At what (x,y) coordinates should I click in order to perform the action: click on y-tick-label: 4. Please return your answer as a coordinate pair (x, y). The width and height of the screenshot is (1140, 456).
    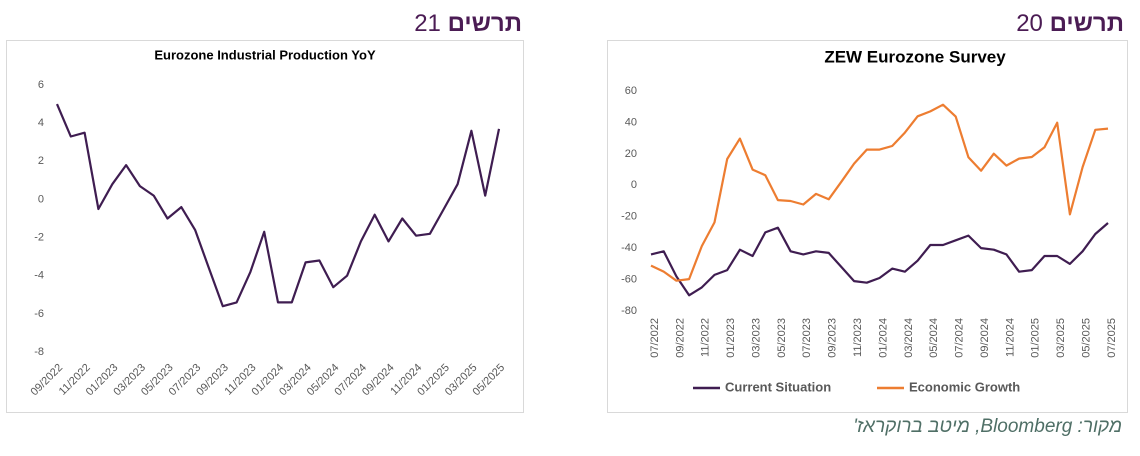
    Looking at the image, I should click on (41, 123).